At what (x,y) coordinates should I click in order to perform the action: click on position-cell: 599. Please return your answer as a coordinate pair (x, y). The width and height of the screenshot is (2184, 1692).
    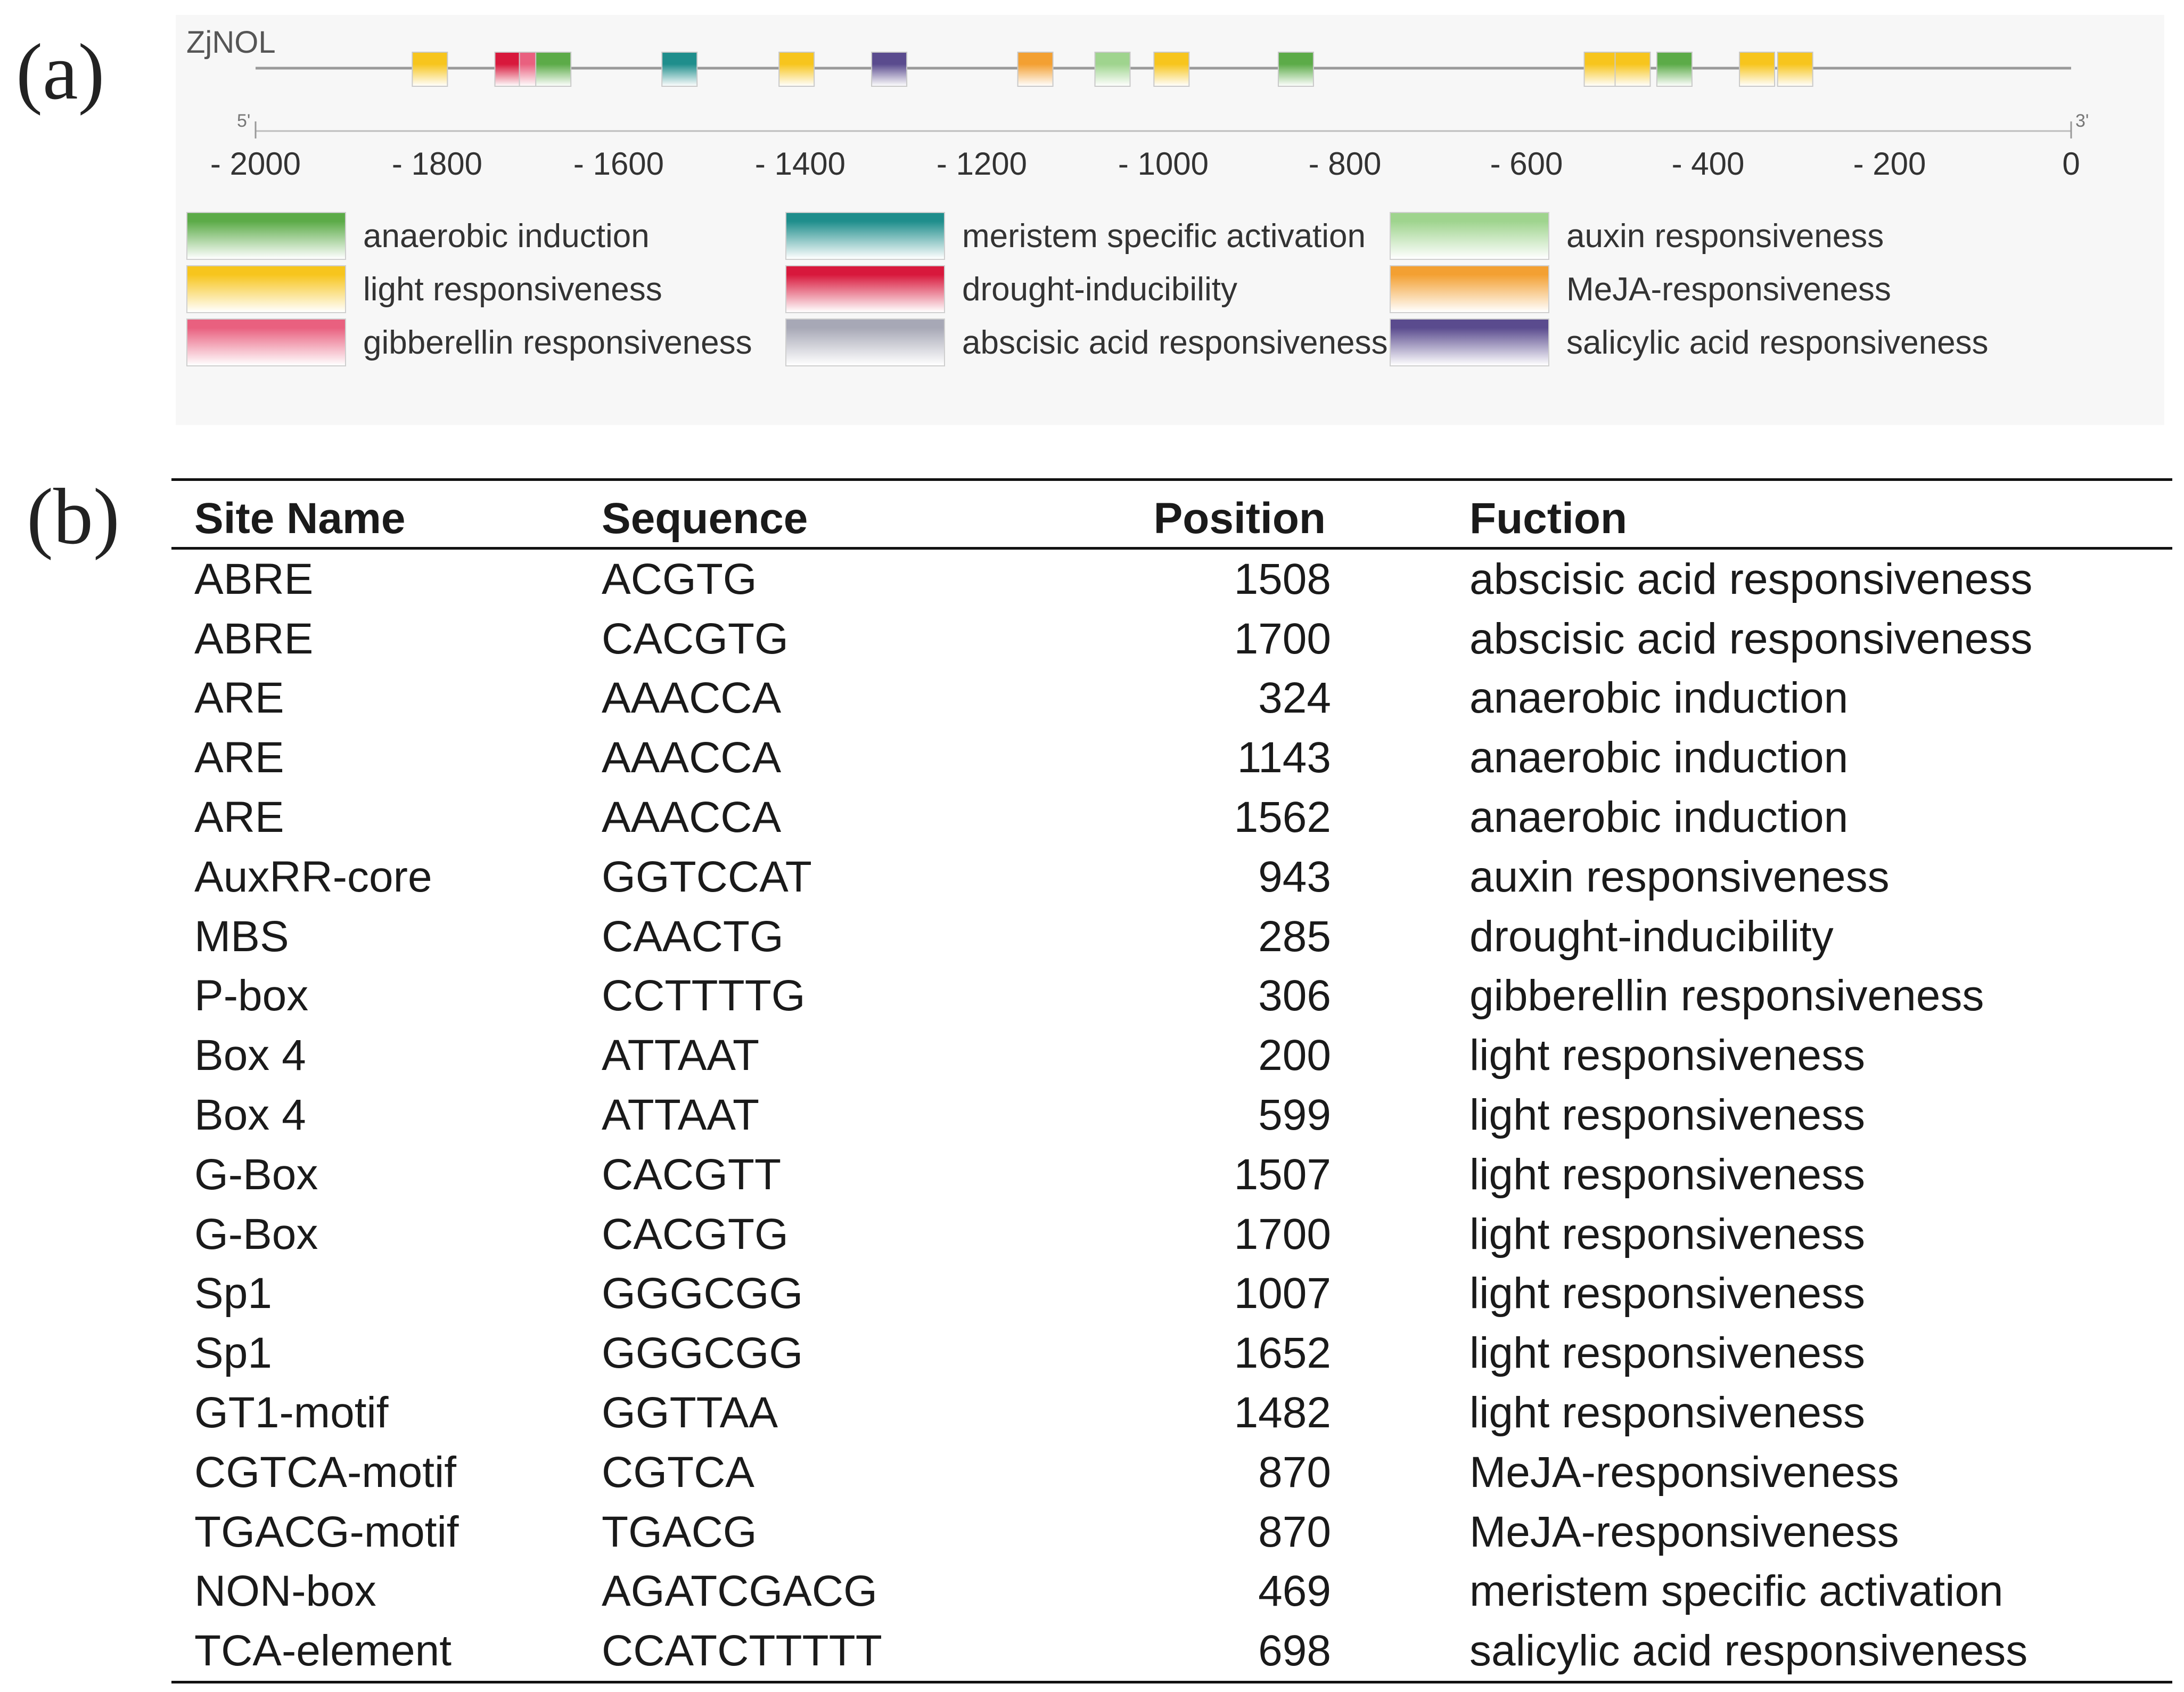
    Looking at the image, I should click on (1295, 1115).